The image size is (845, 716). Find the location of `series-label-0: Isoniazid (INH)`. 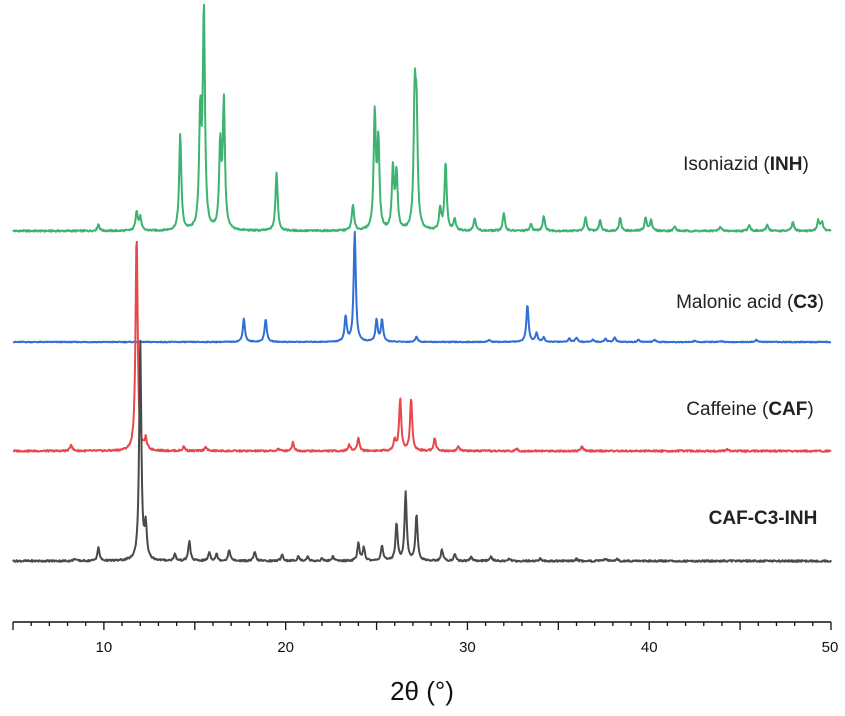

series-label-0: Isoniazid (INH) is located at coordinates (746, 164).